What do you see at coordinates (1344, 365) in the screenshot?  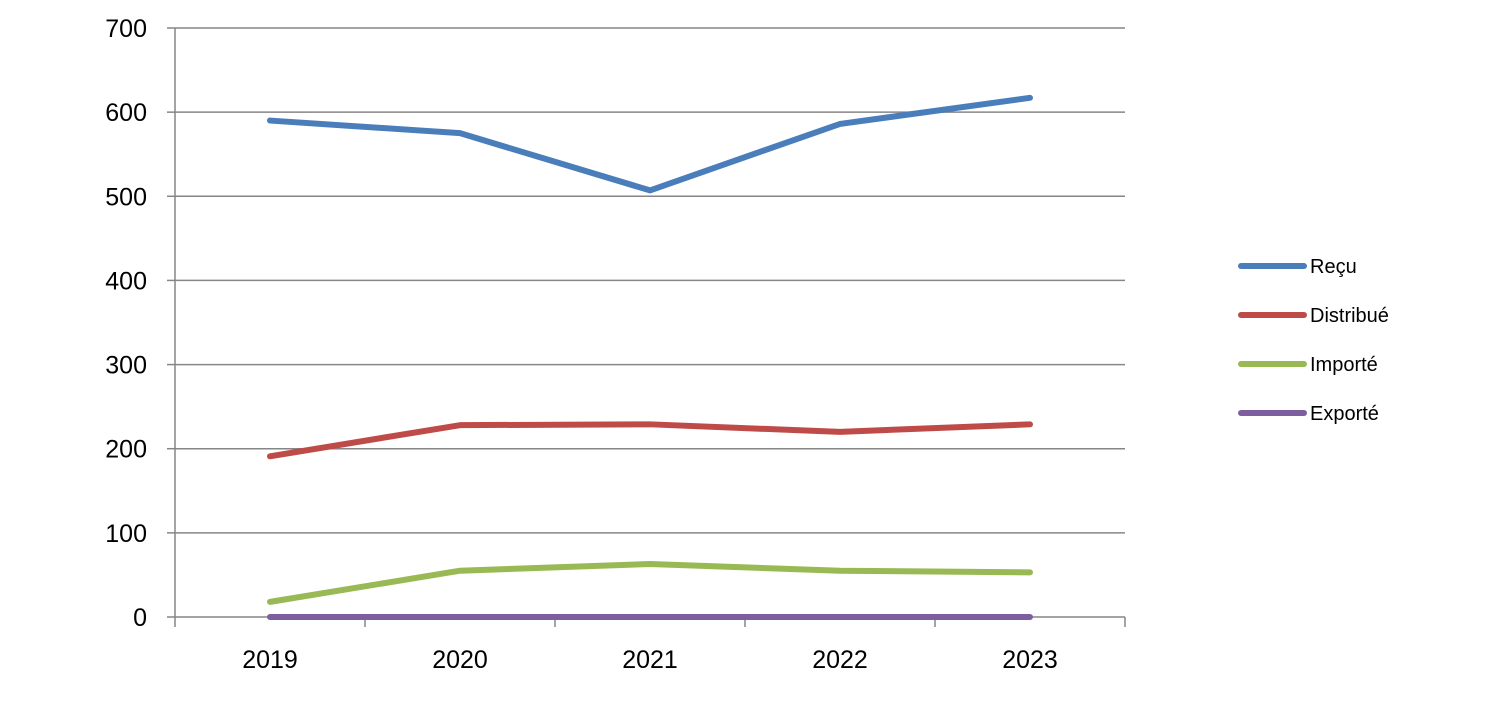 I see `legend-label: Importé` at bounding box center [1344, 365].